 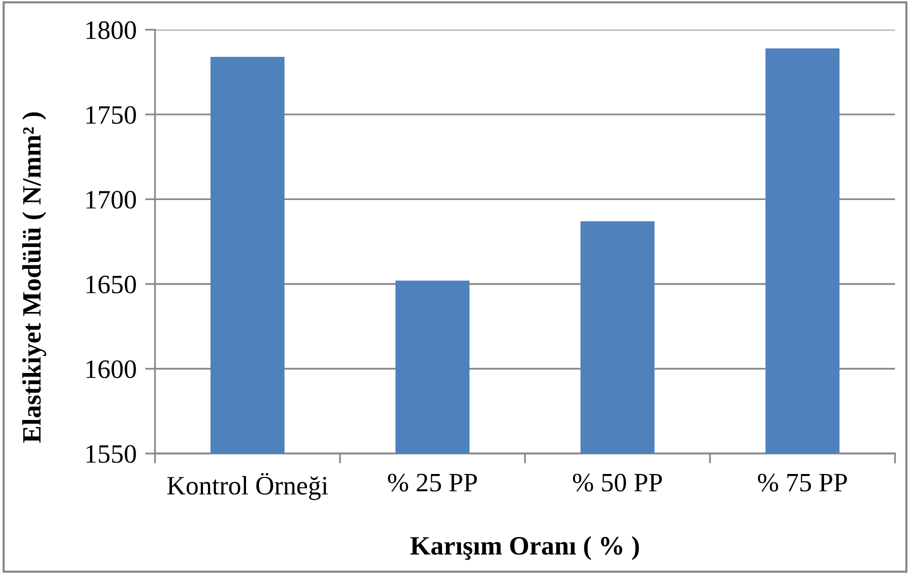 I want to click on y-tick-label: 1650, so click(x=111, y=285).